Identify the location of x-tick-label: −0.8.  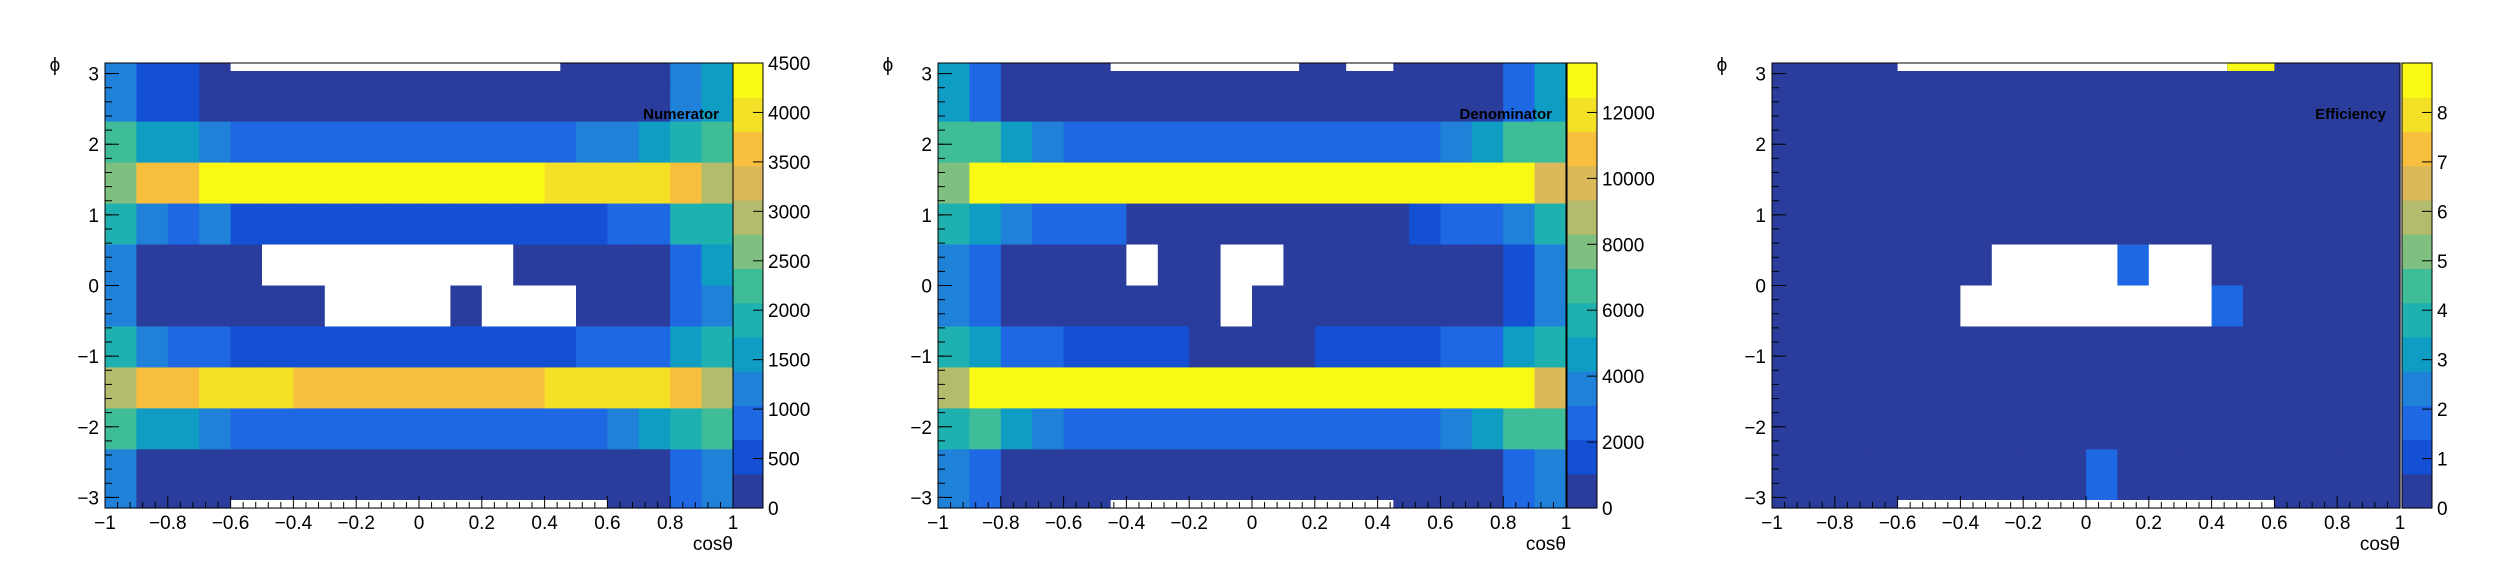
(1001, 523).